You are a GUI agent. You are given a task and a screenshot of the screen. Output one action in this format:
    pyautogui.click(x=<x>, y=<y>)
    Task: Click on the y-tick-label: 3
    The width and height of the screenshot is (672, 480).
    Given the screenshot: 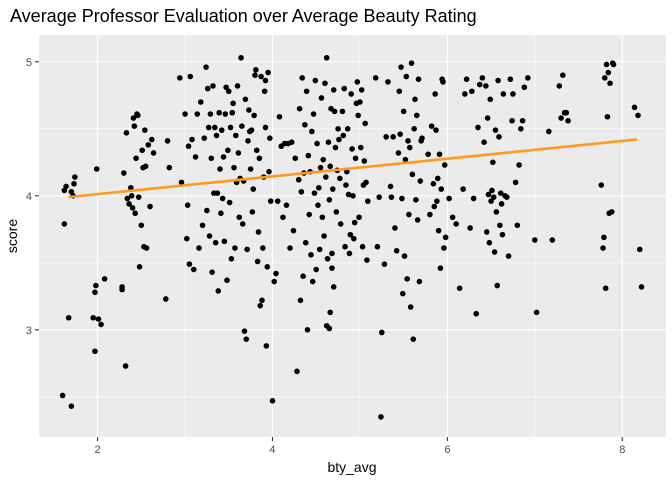 What is the action you would take?
    pyautogui.click(x=29, y=331)
    